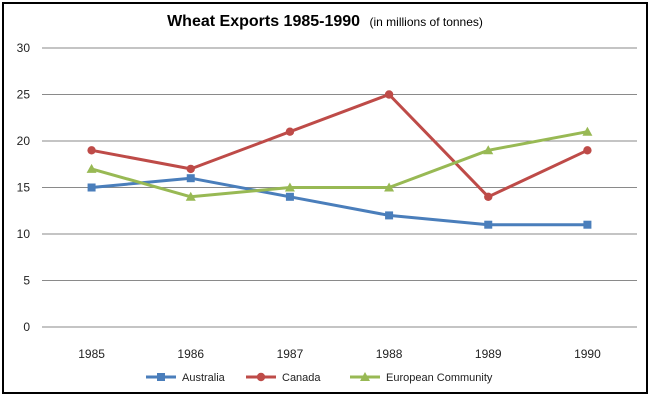 The image size is (660, 414). Describe the element at coordinates (290, 354) in the screenshot. I see `x-tick-label: 1987` at that location.